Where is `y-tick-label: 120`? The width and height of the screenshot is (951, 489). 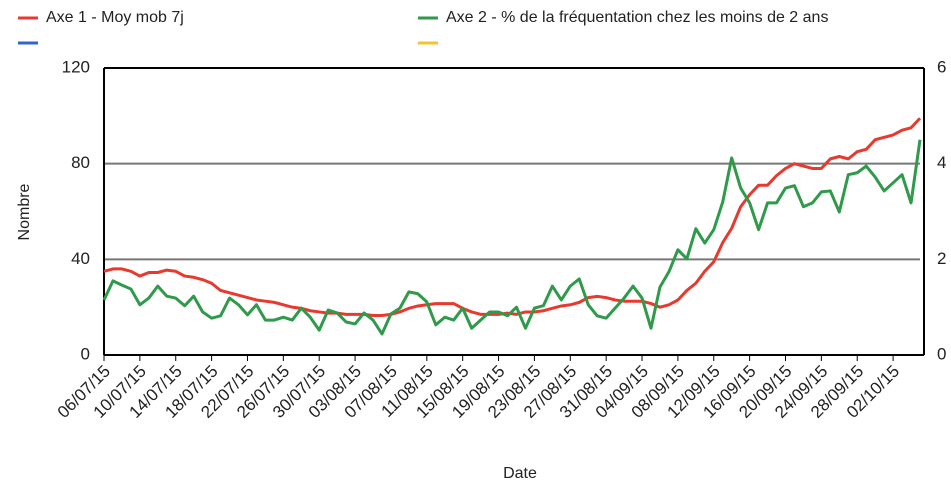
y-tick-label: 120 is located at coordinates (76, 66).